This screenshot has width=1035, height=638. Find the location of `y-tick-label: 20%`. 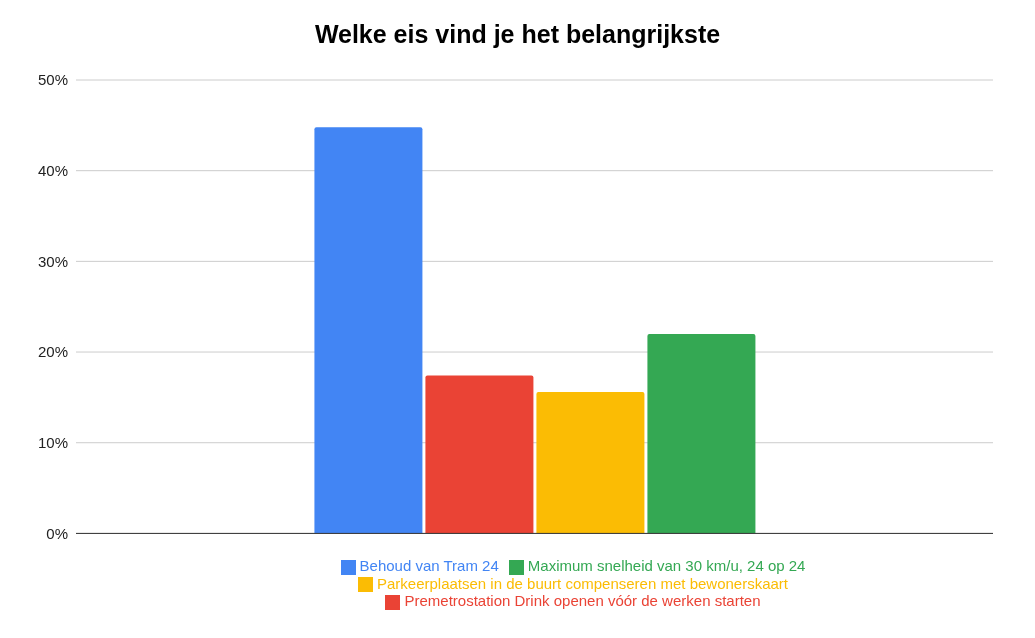

y-tick-label: 20% is located at coordinates (52, 352).